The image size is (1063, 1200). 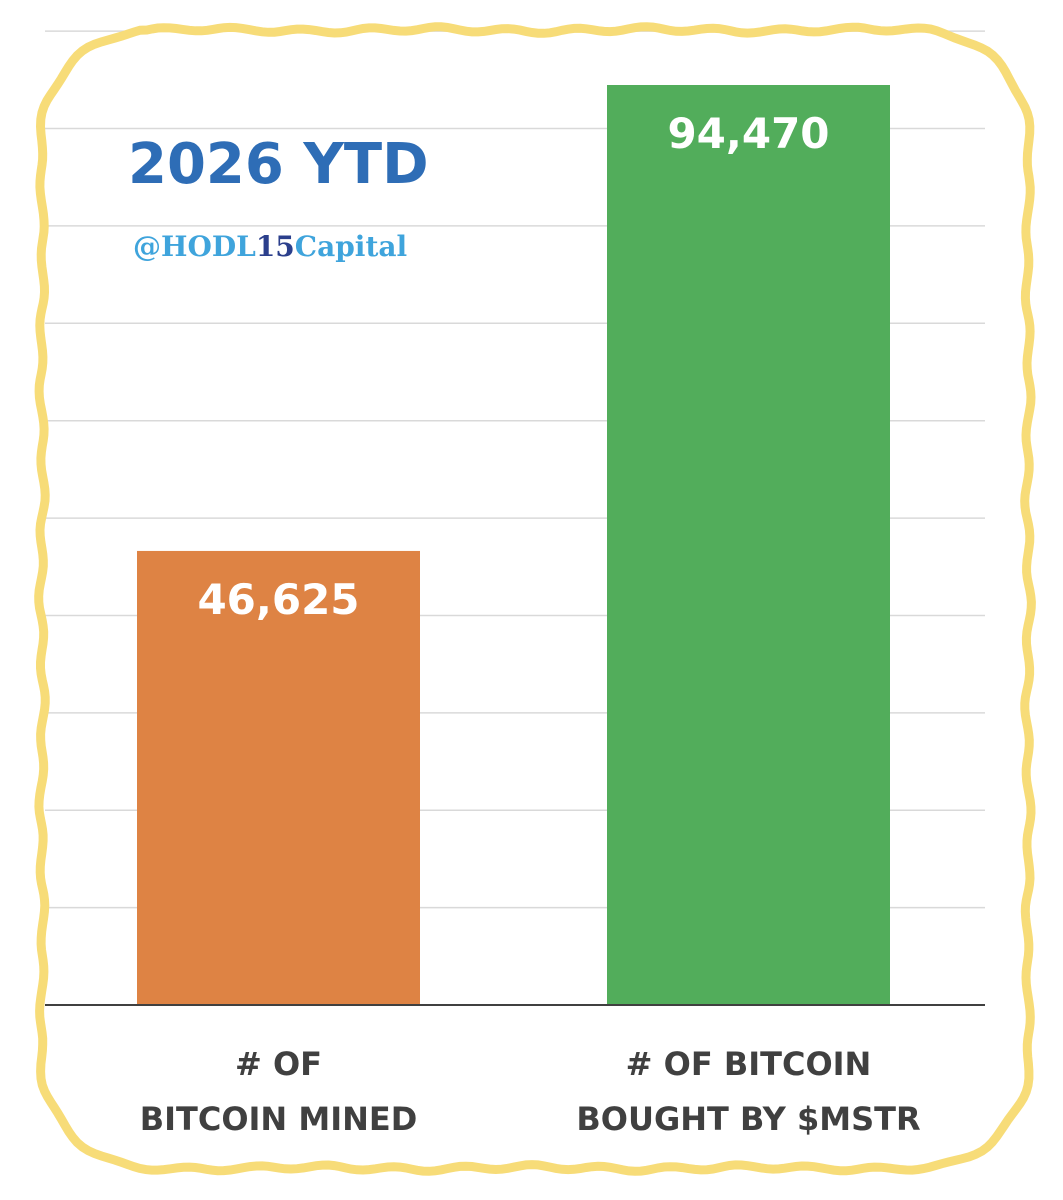 I want to click on data-label-2: 94,470, so click(x=748, y=133).